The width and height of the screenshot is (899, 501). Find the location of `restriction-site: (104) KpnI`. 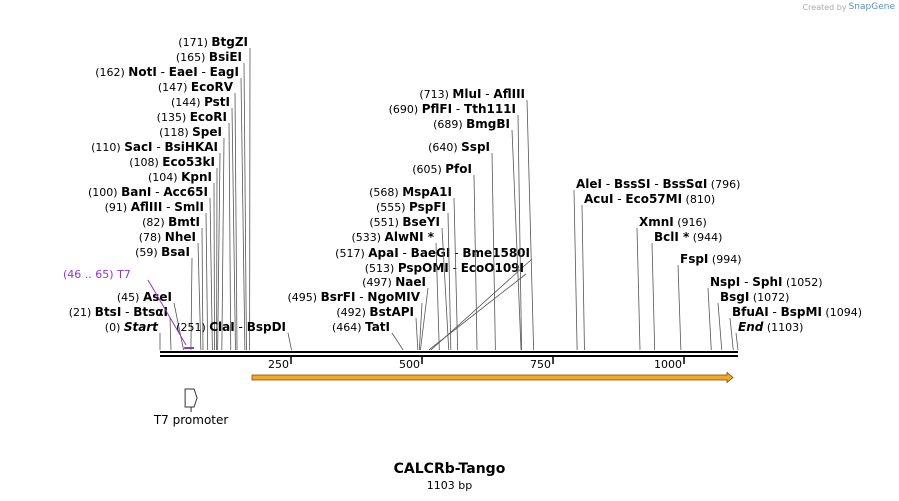

restriction-site: (104) KpnI is located at coordinates (181, 260).